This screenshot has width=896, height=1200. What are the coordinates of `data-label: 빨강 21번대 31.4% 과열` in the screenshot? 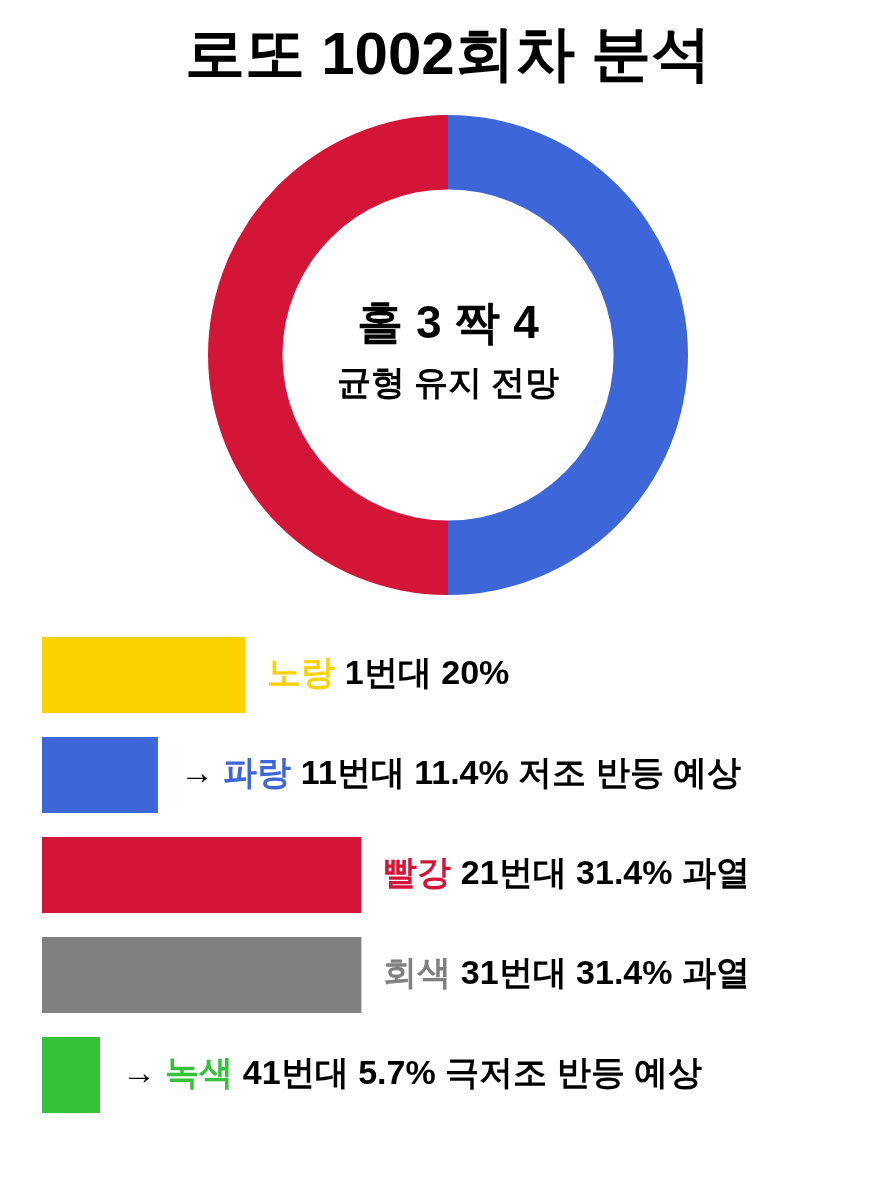 It's located at (566, 872).